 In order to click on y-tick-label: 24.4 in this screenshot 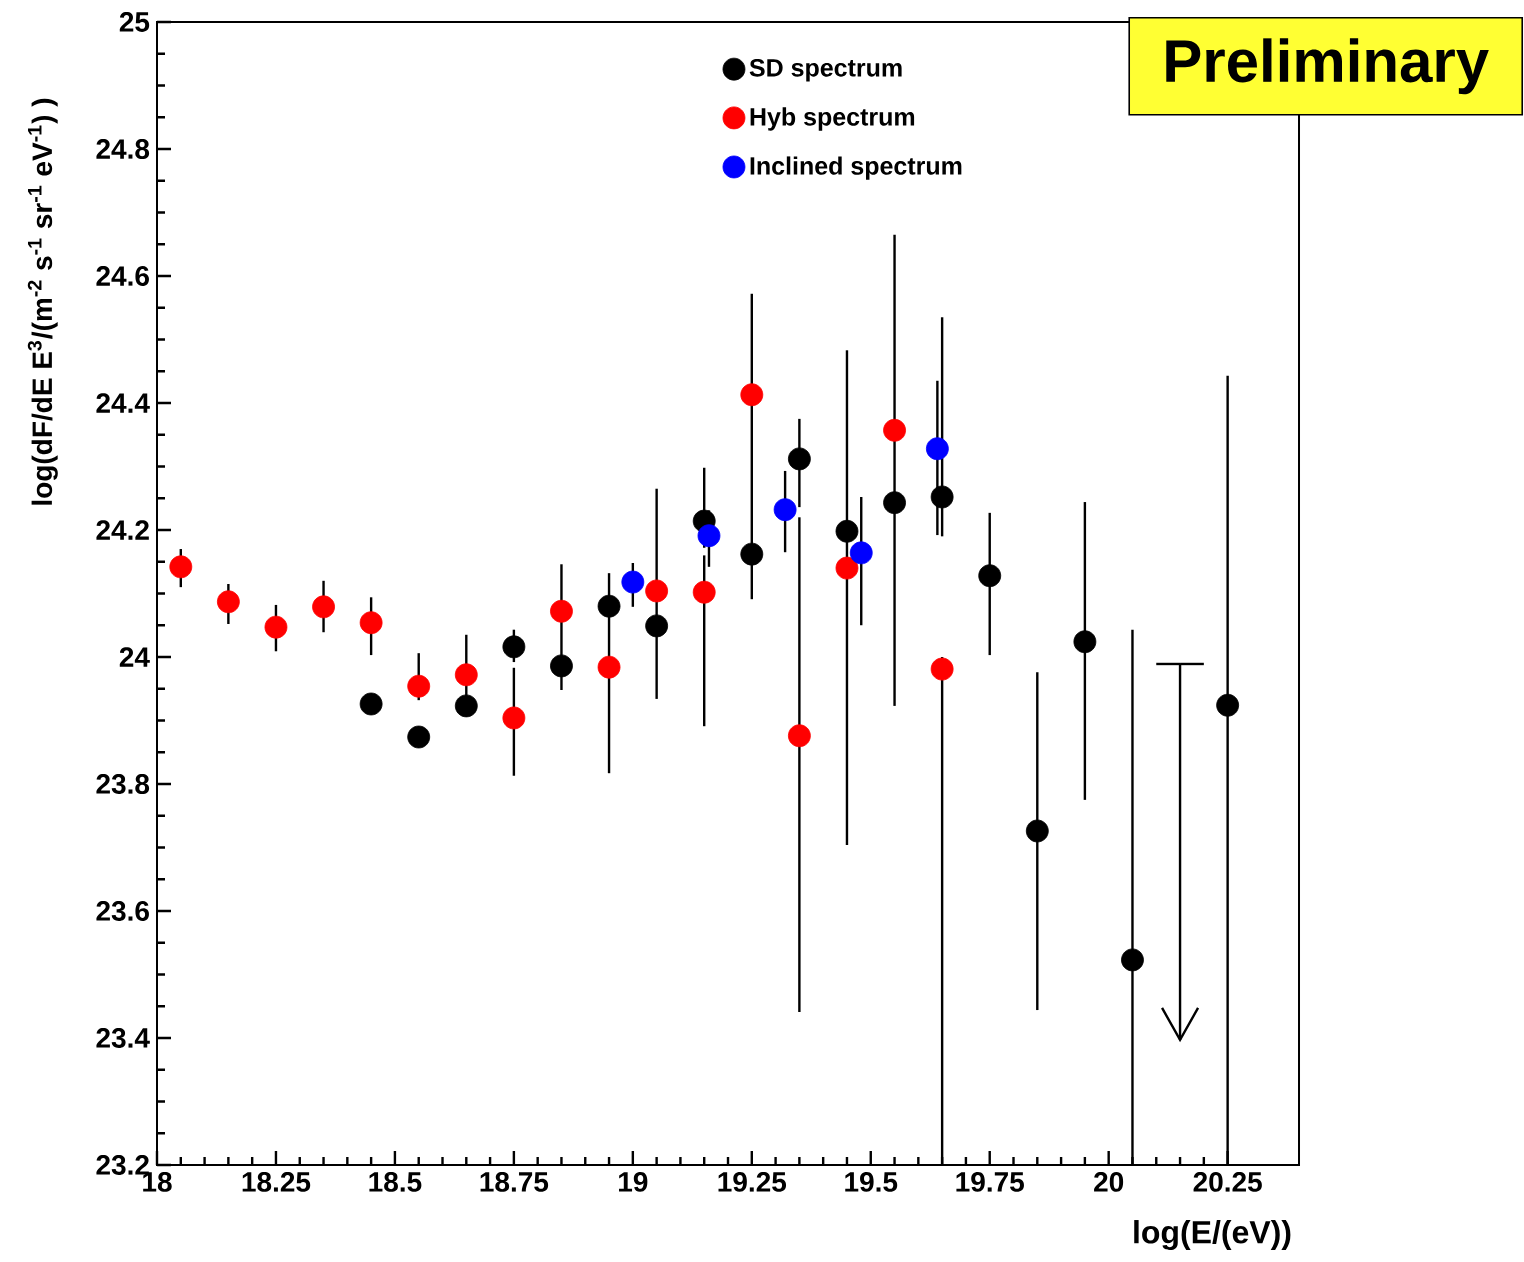, I will do `click(123, 403)`.